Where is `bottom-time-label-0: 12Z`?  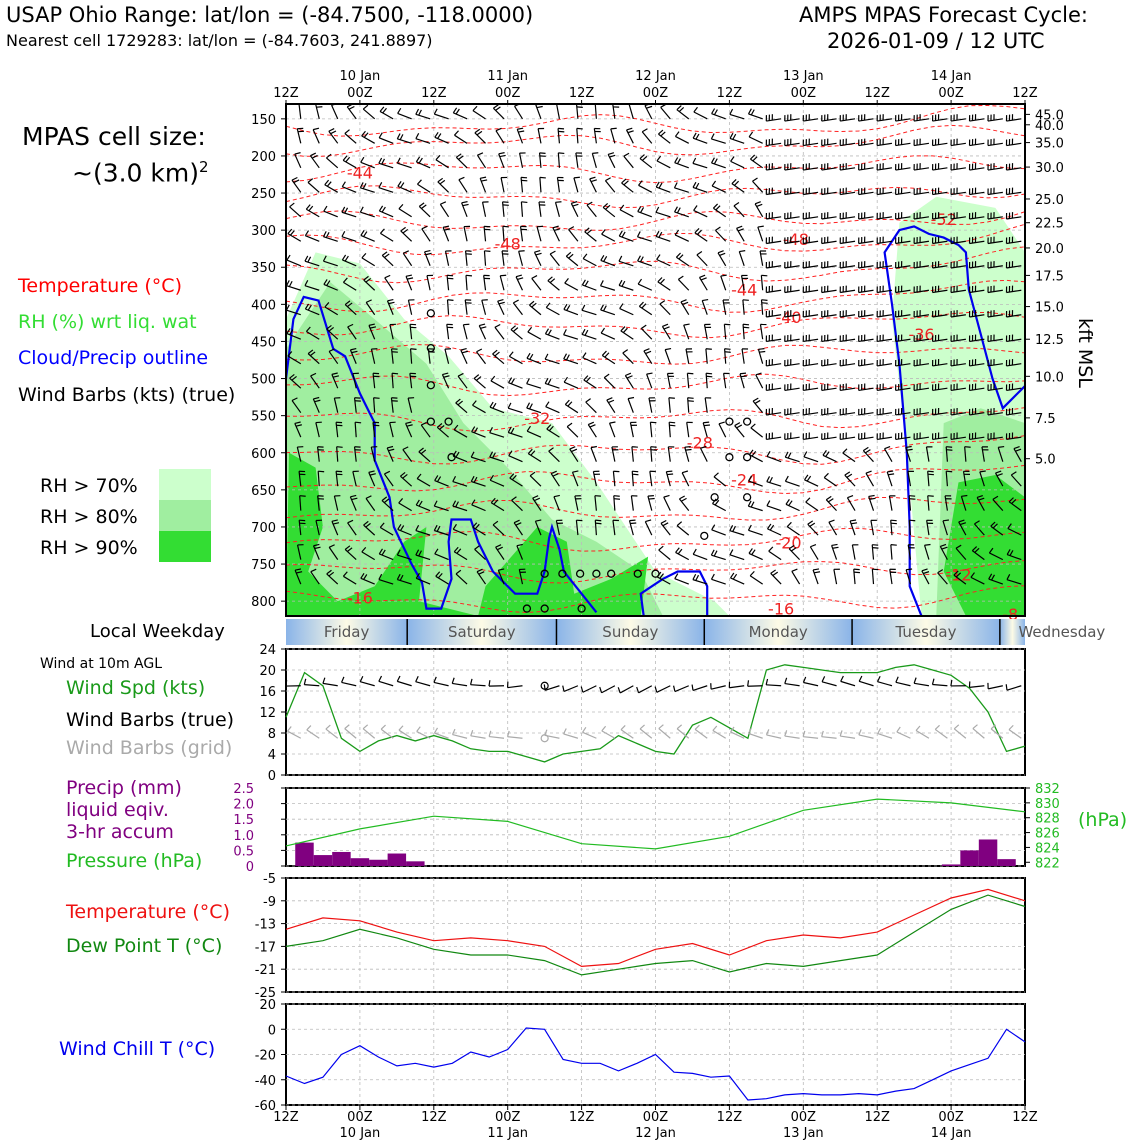
bottom-time-label-0: 12Z is located at coordinates (286, 1117).